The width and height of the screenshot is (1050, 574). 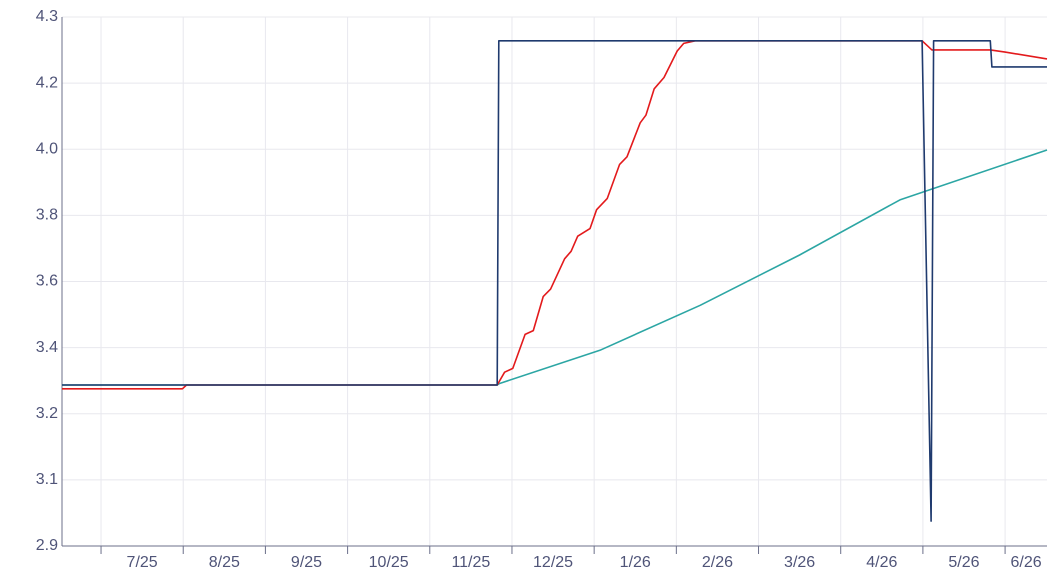 I want to click on y-tick-label: 3.2, so click(x=47, y=413).